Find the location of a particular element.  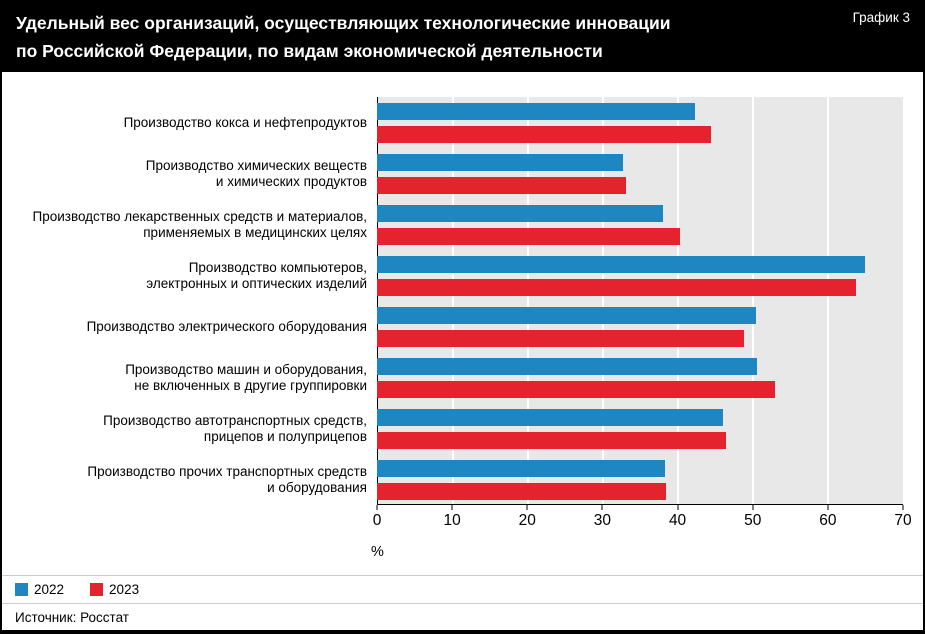

chart-row: Производство электрического оборудования is located at coordinates (452, 326).